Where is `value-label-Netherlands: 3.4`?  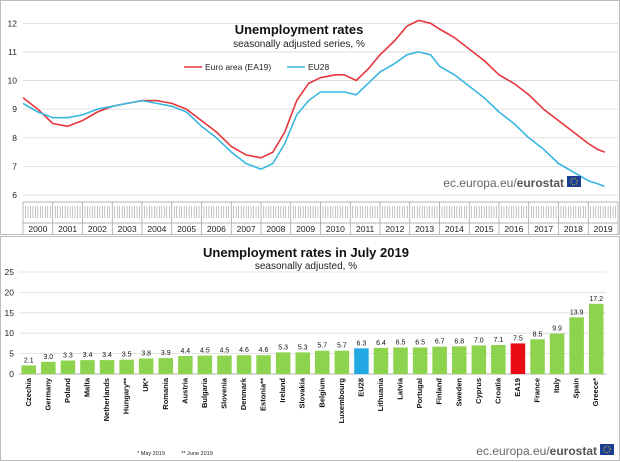
value-label-Netherlands: 3.4 is located at coordinates (107, 355).